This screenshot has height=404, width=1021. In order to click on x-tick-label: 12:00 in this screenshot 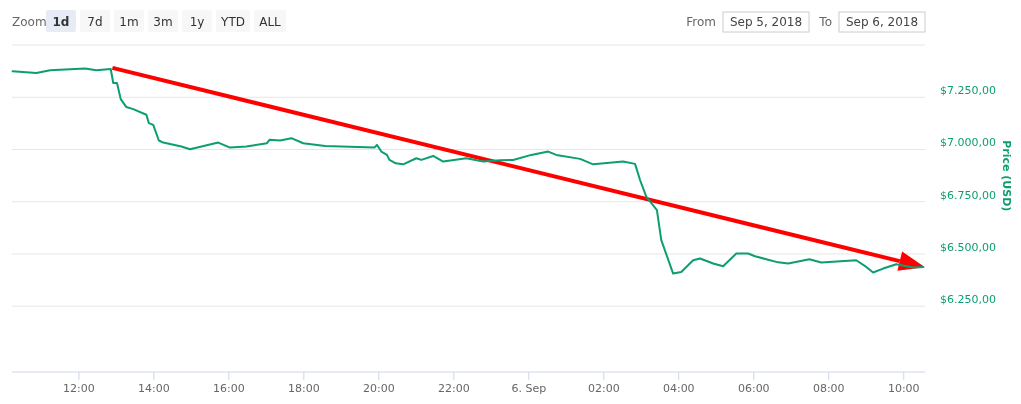, I will do `click(79, 388)`.